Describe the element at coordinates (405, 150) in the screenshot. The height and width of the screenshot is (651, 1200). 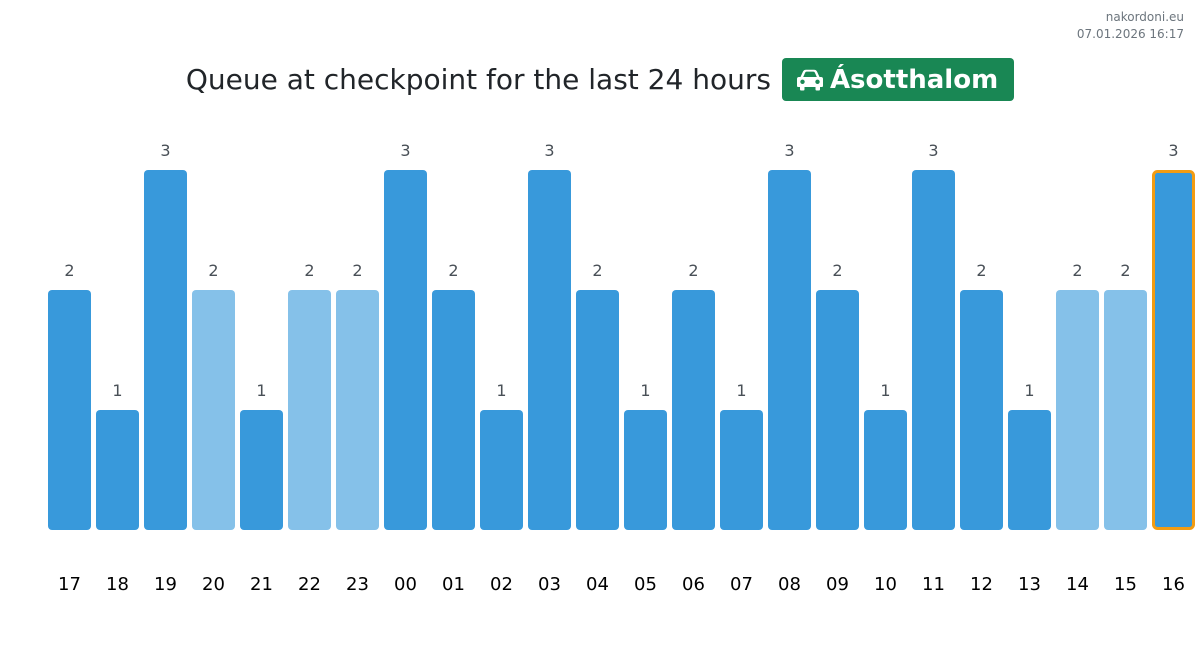
I see `value-label-00: 3` at that location.